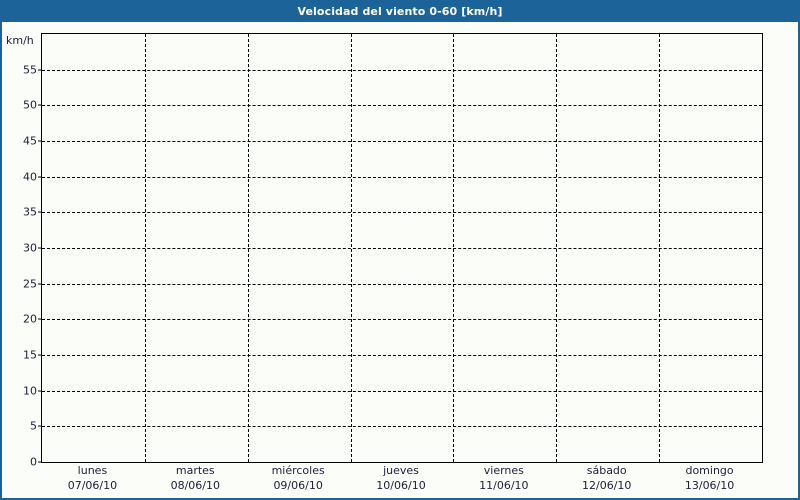 Image resolution: width=800 pixels, height=500 pixels. I want to click on x-axis-day-name: jueves, so click(401, 470).